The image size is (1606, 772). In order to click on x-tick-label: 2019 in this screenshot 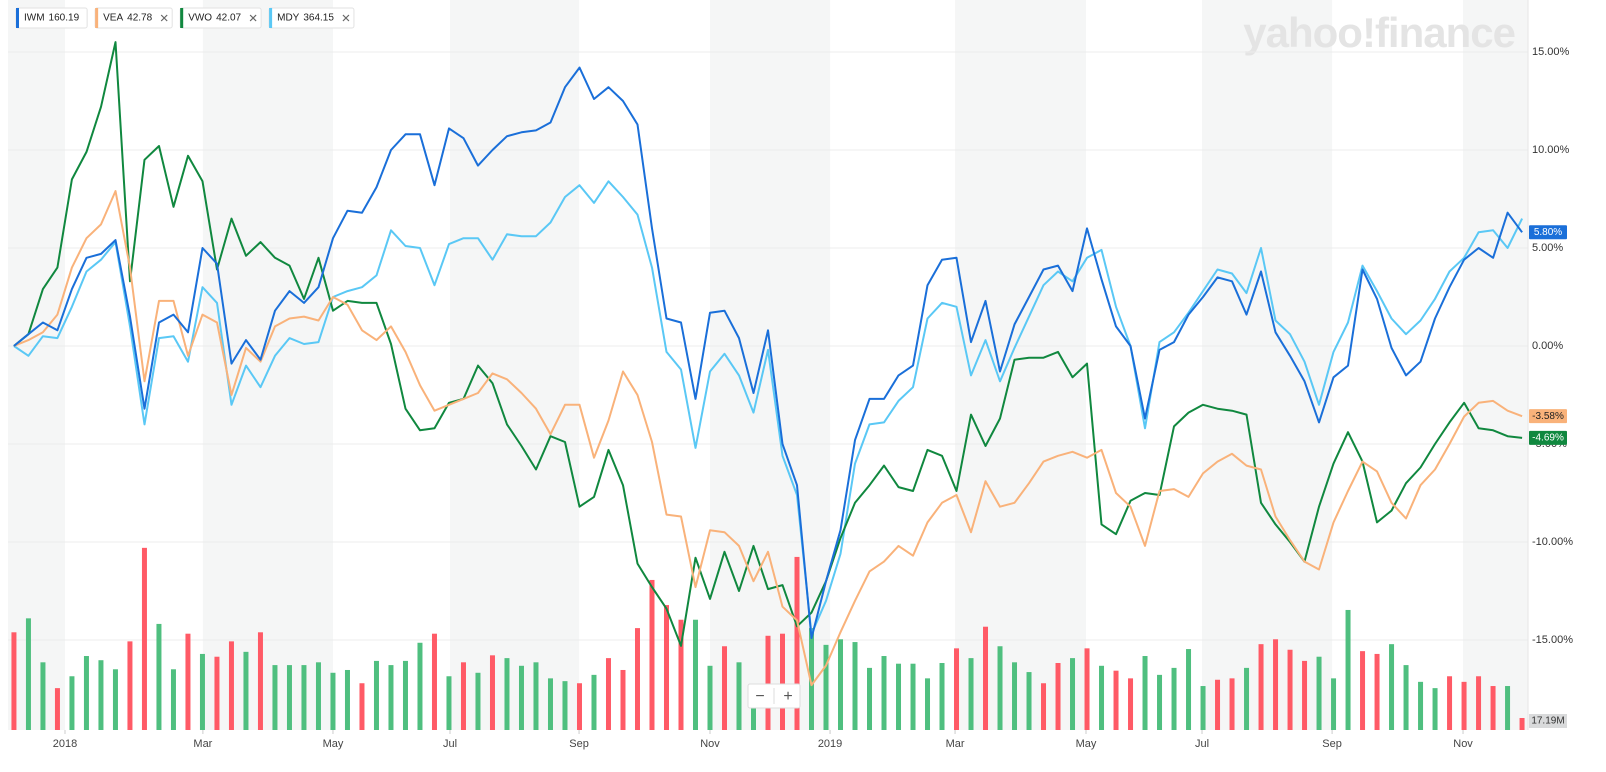, I will do `click(830, 744)`.